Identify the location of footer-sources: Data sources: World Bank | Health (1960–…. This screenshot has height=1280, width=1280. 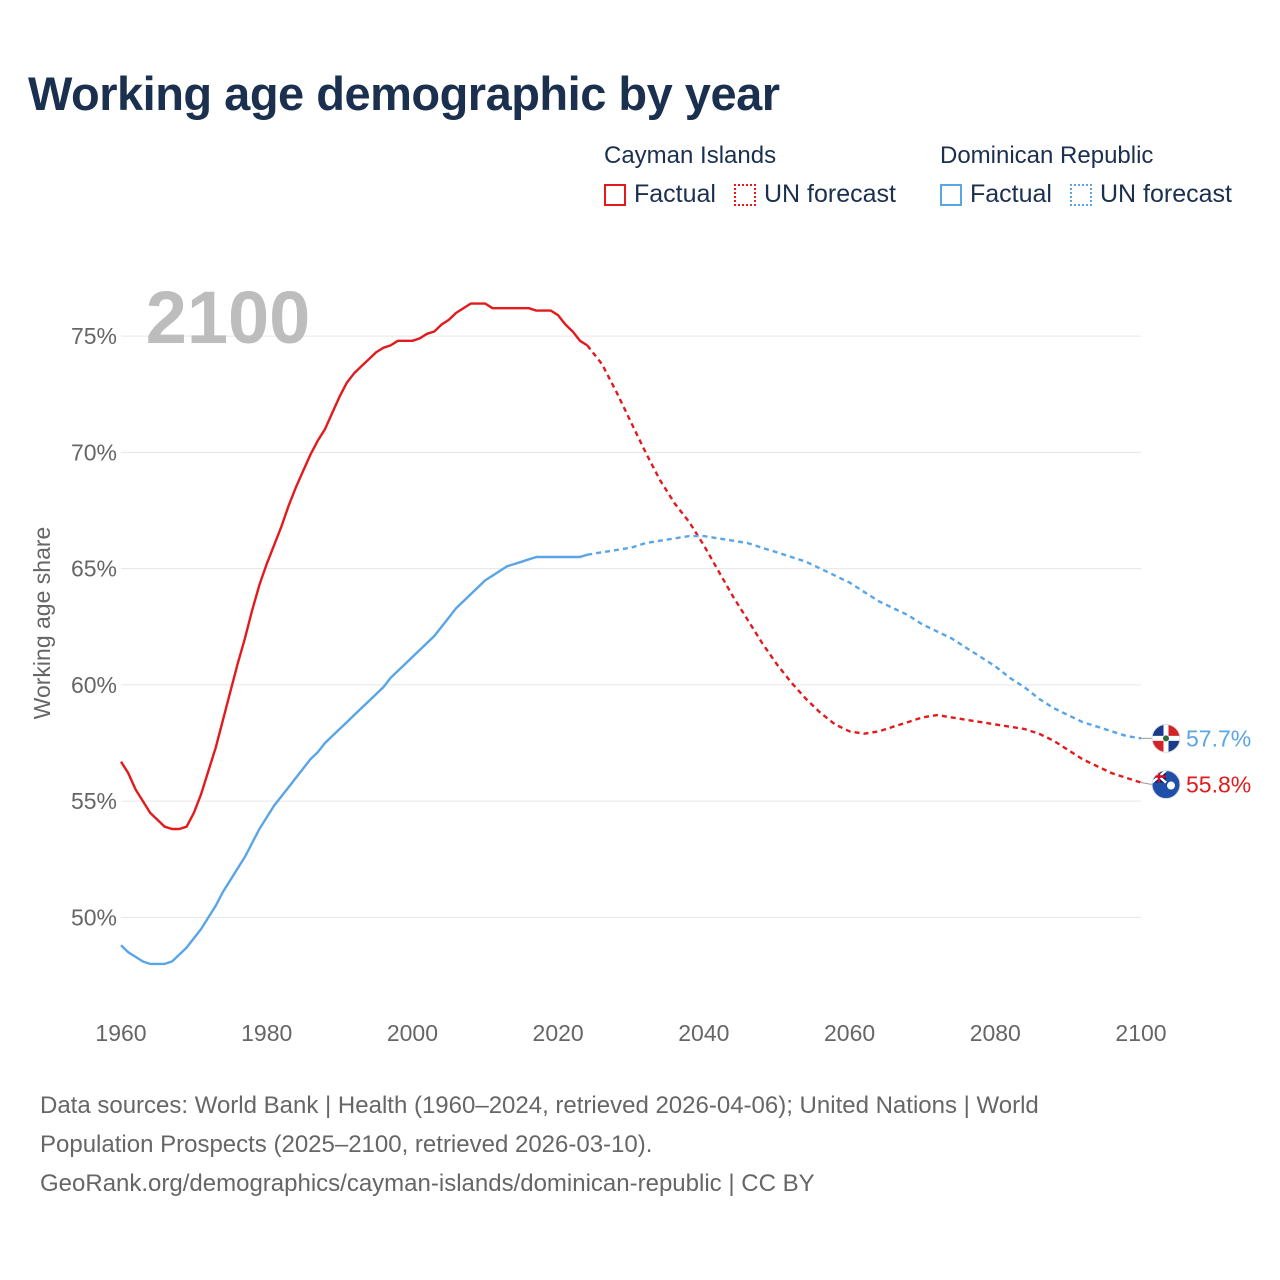
(640, 1144).